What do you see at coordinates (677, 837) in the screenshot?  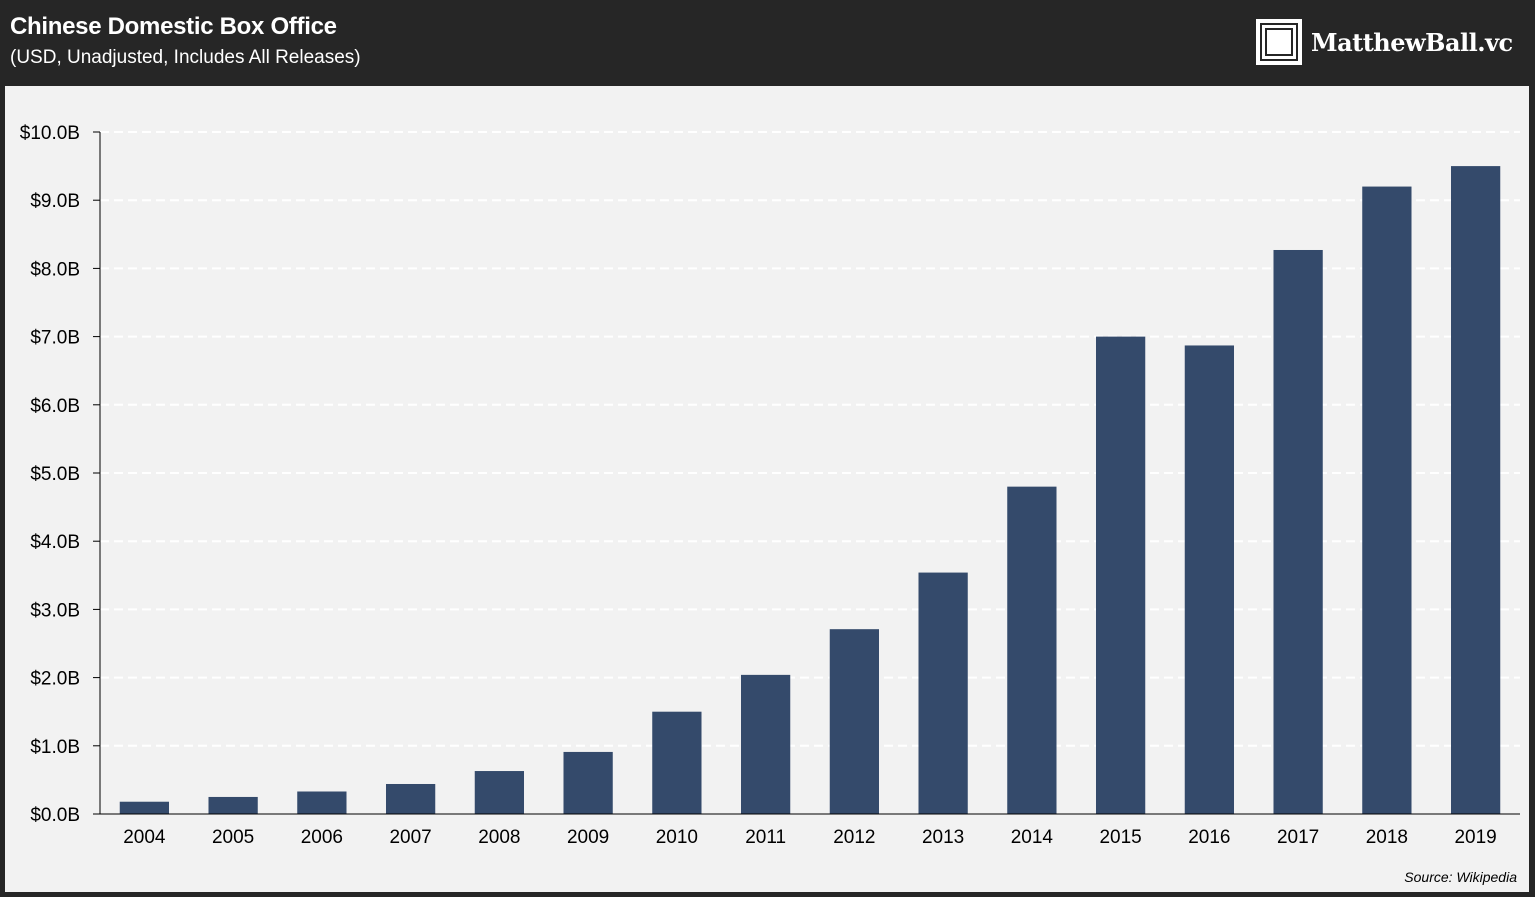 I see `x-tick-label: 2010` at bounding box center [677, 837].